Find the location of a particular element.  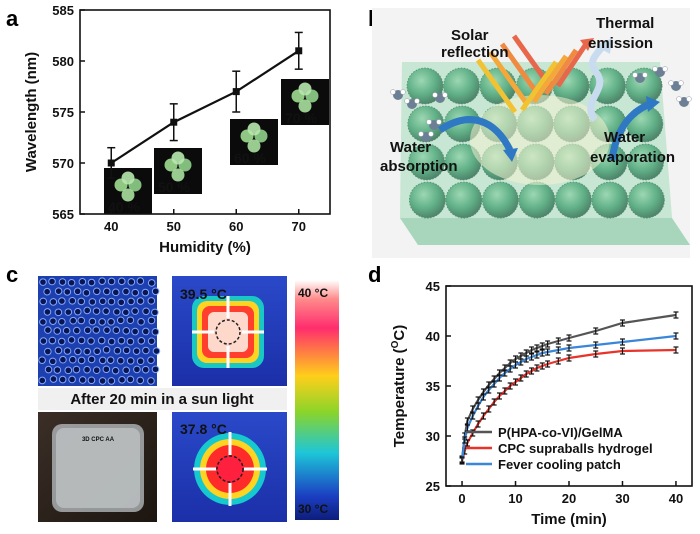

y-tick-label: 570 is located at coordinates (63, 163).